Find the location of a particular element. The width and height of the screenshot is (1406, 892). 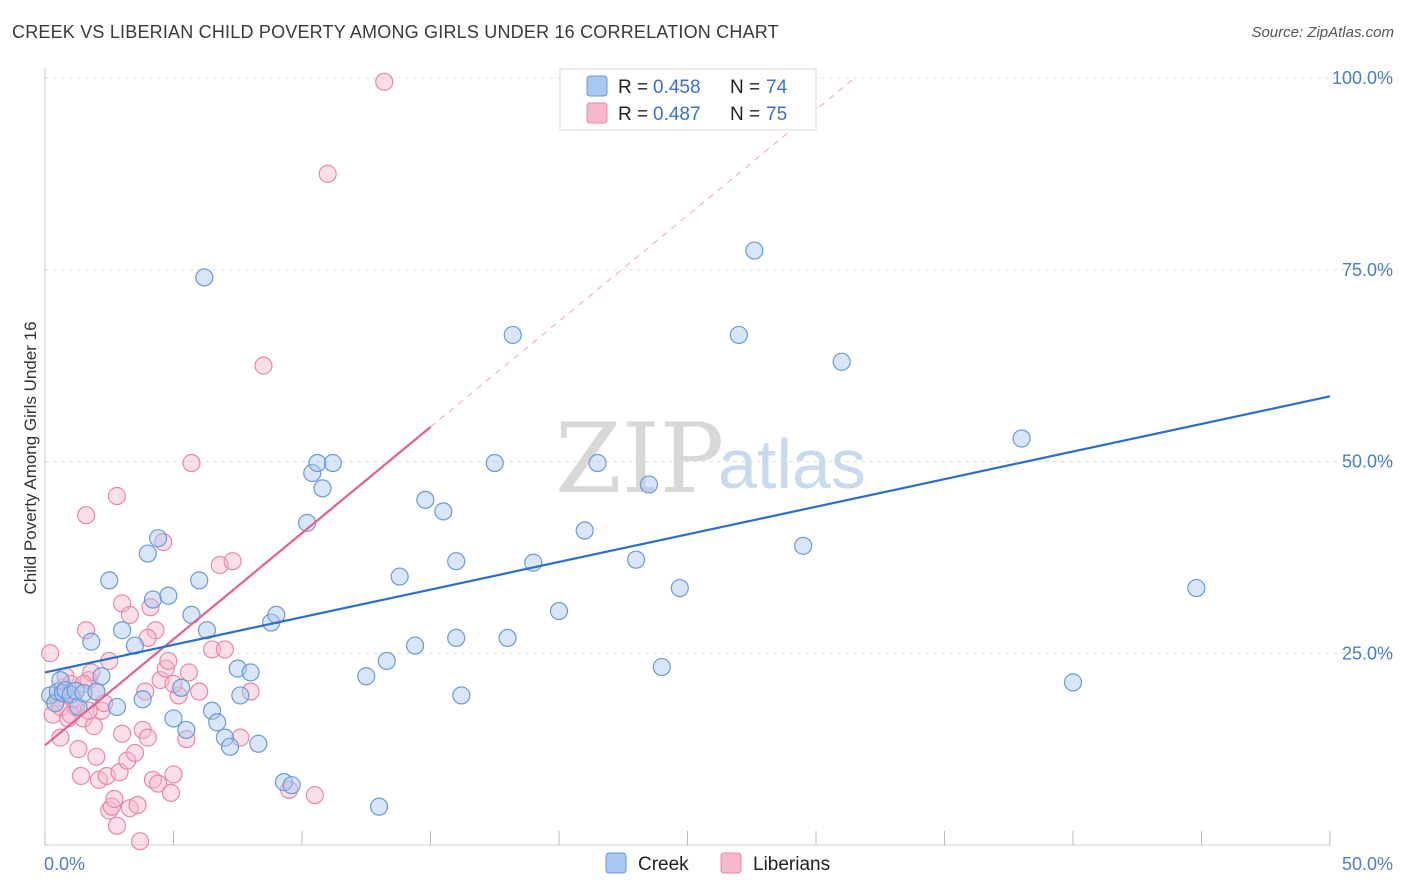

liberians-n-value: 75 is located at coordinates (776, 114).